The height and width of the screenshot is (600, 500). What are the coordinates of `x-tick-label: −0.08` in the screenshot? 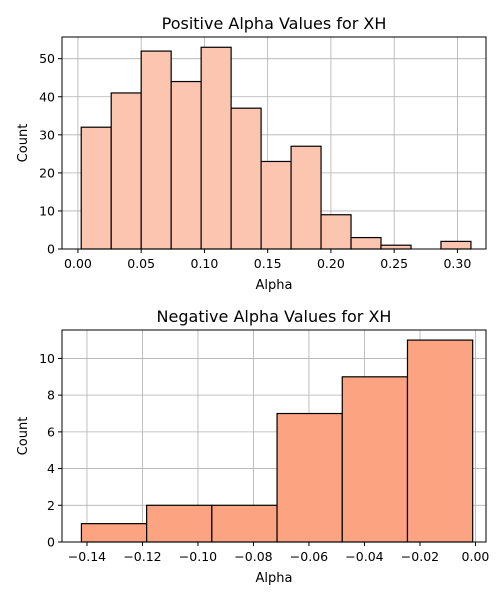 It's located at (253, 556).